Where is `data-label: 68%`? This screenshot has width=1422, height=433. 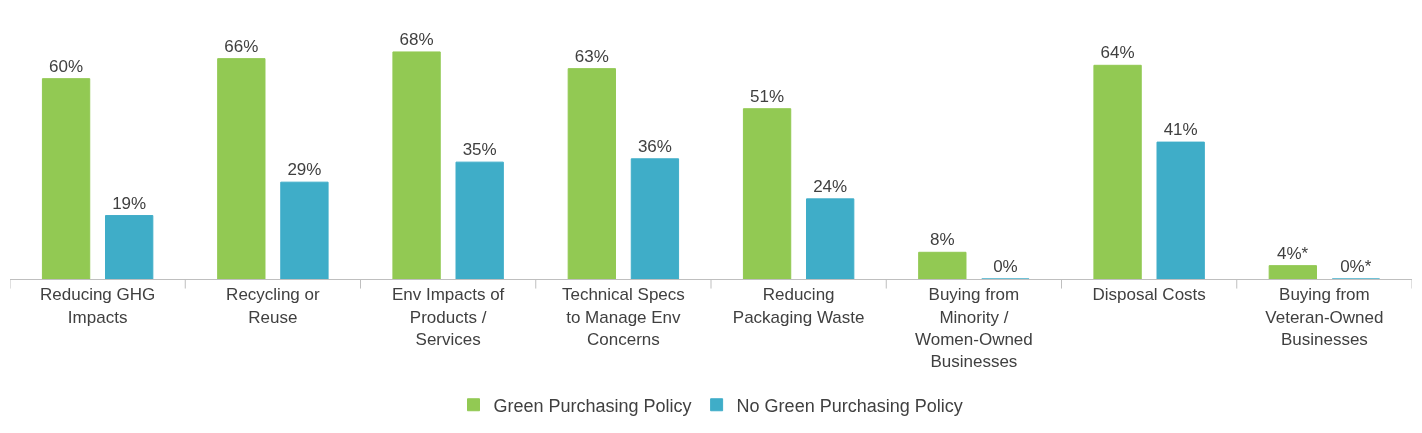
data-label: 68% is located at coordinates (416, 39).